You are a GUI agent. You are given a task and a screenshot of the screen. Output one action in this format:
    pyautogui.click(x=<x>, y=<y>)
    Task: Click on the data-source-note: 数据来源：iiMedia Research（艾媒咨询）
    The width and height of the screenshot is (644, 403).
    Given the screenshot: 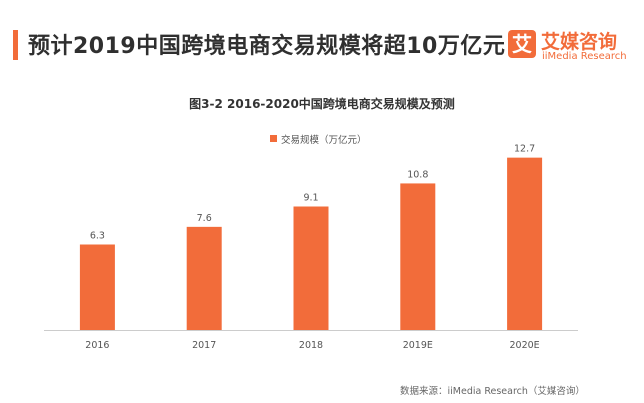 What is the action you would take?
    pyautogui.click(x=492, y=391)
    